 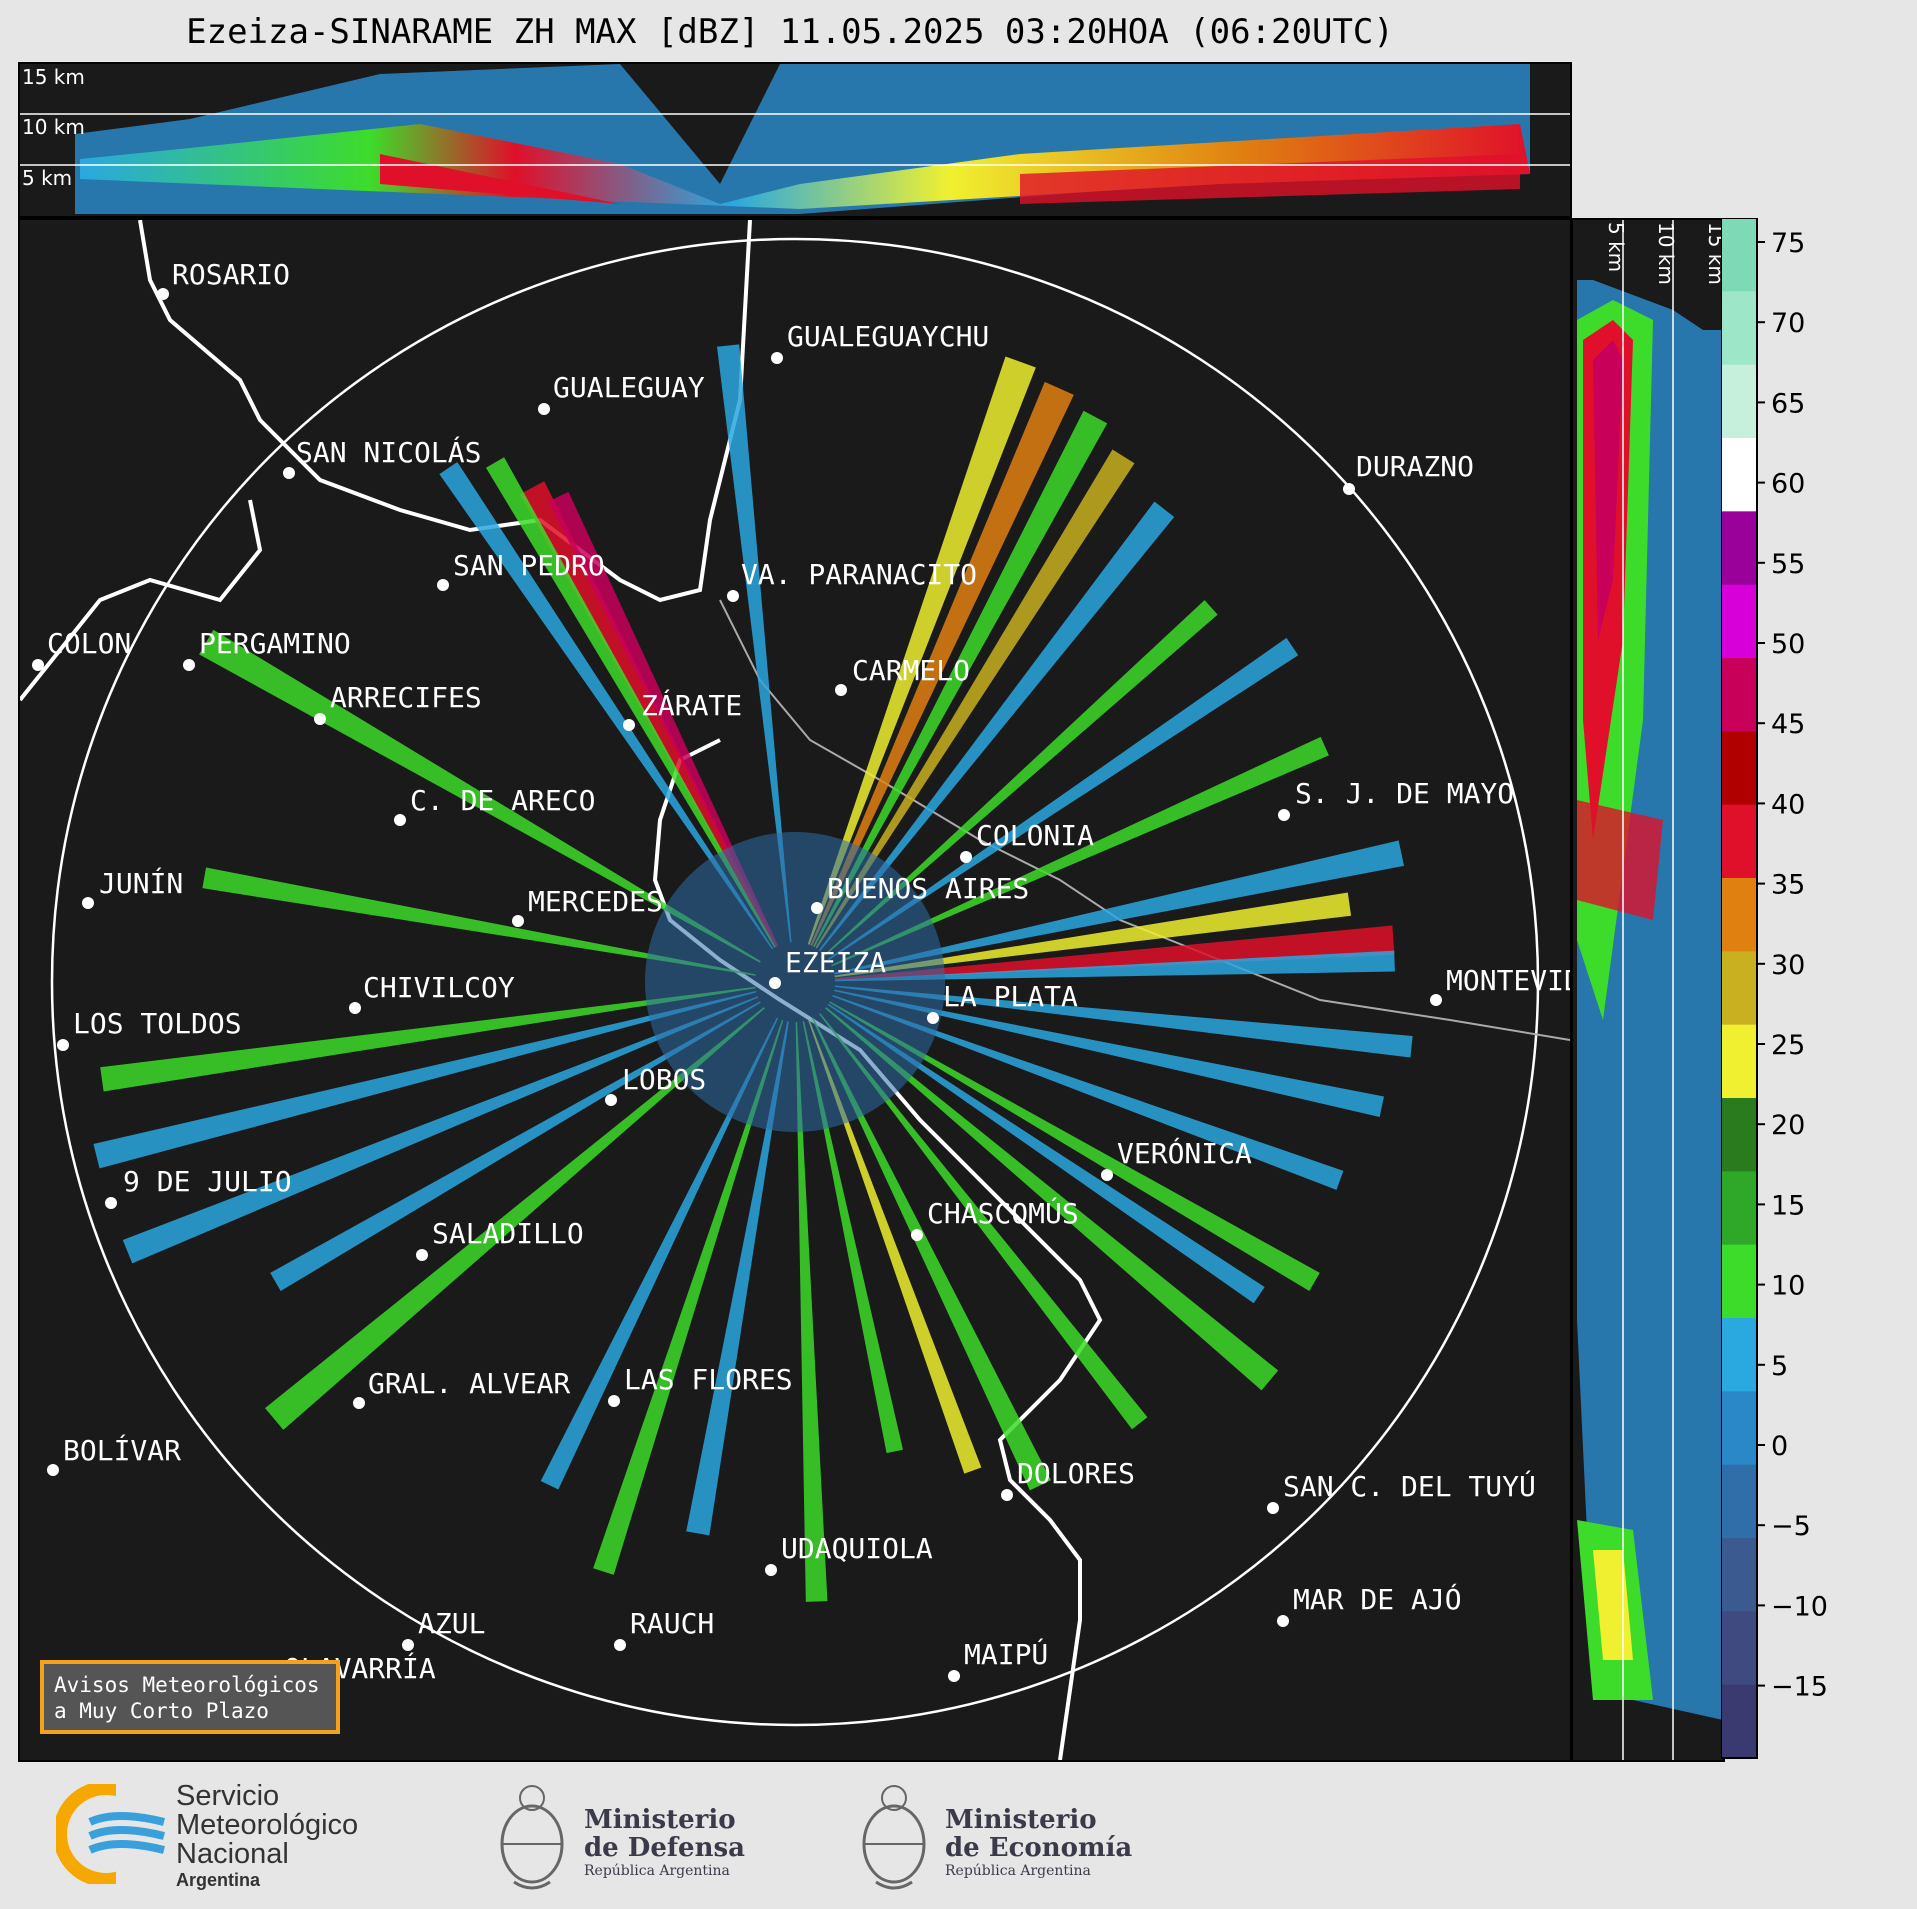 What do you see at coordinates (894, 1837) in the screenshot?
I see `escudo-economia-icon` at bounding box center [894, 1837].